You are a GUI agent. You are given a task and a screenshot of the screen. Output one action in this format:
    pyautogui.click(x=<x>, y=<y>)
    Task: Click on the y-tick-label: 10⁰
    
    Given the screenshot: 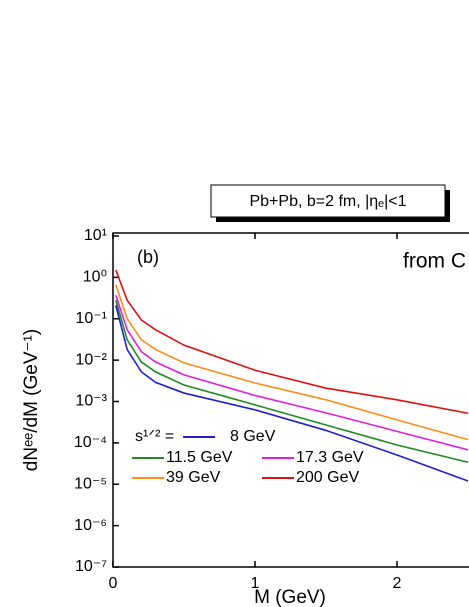 What is the action you would take?
    pyautogui.click(x=95, y=277)
    